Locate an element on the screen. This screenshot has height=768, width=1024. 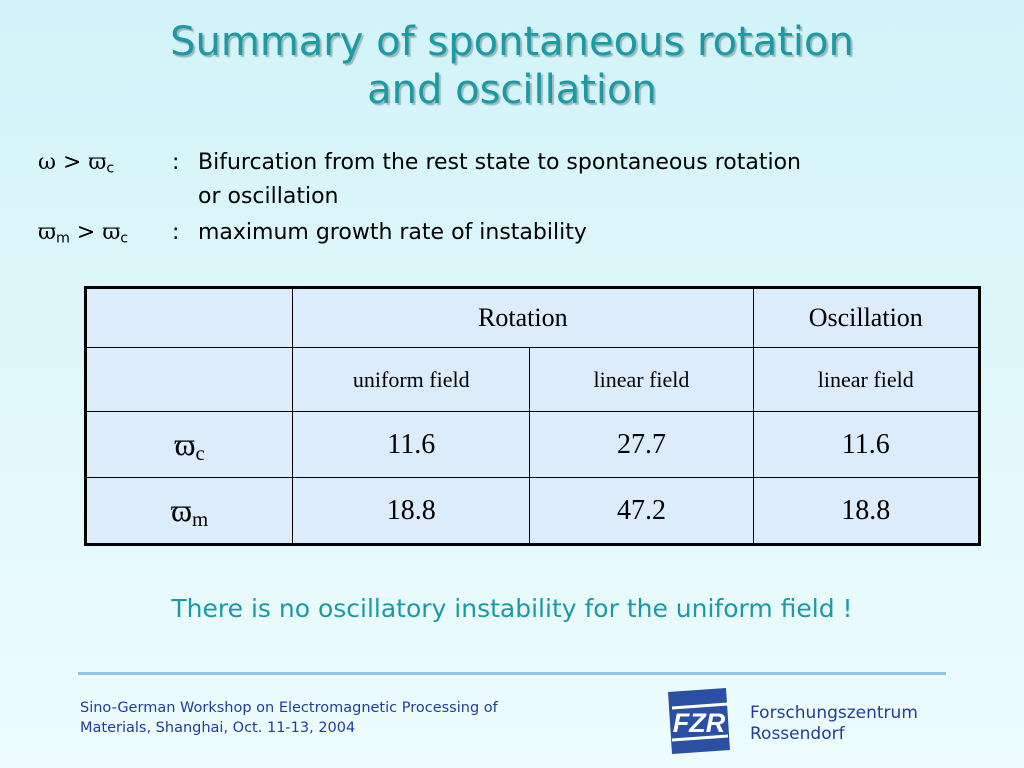
footer-institute-line2: Rossendorf is located at coordinates (797, 734).